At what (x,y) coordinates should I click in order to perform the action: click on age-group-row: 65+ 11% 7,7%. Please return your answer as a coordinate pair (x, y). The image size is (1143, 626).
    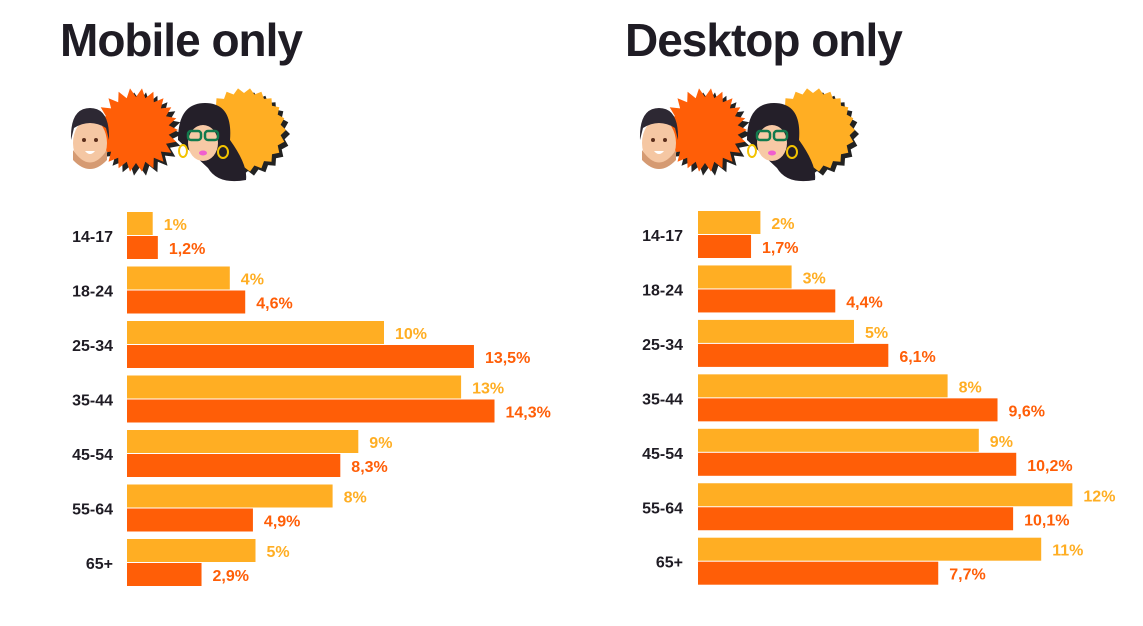
    Looking at the image, I should click on (869, 561).